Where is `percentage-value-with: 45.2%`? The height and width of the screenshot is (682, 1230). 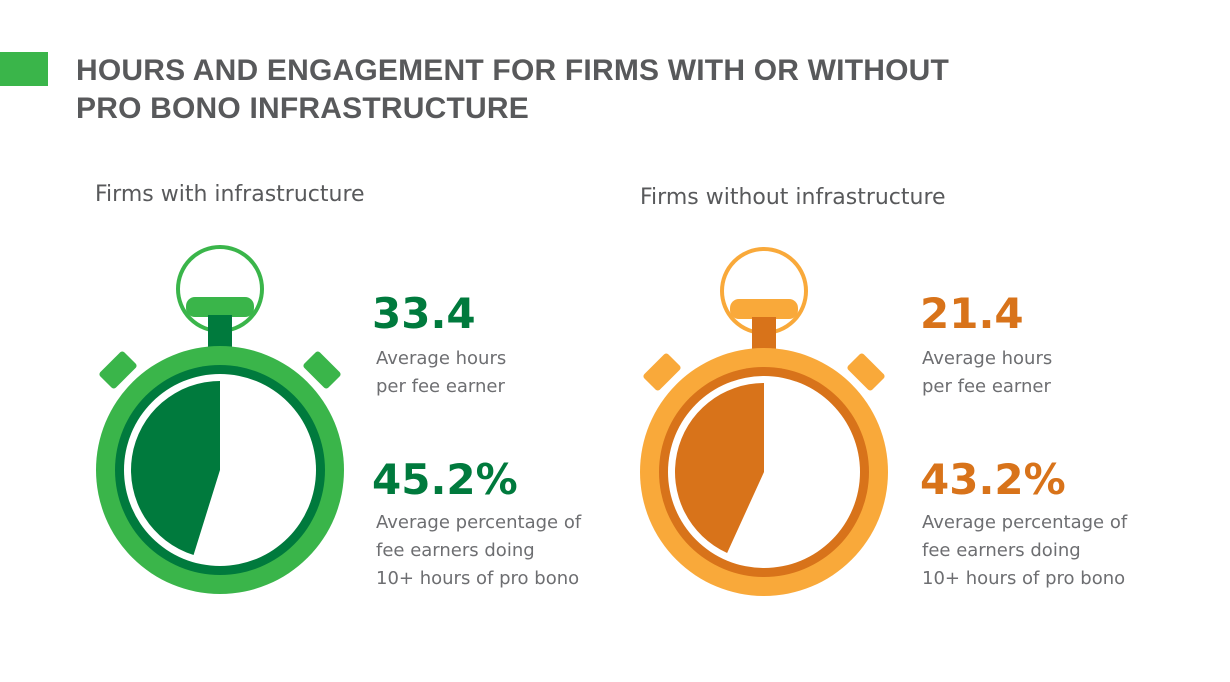
percentage-value-with: 45.2% is located at coordinates (445, 479).